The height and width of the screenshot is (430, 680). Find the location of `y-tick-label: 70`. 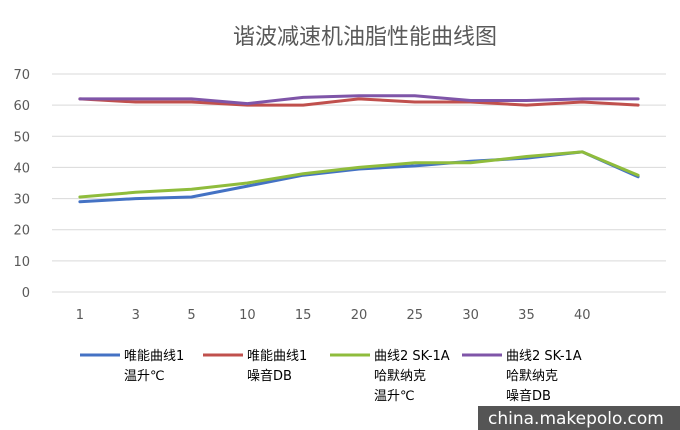

y-tick-label: 70 is located at coordinates (21, 75).